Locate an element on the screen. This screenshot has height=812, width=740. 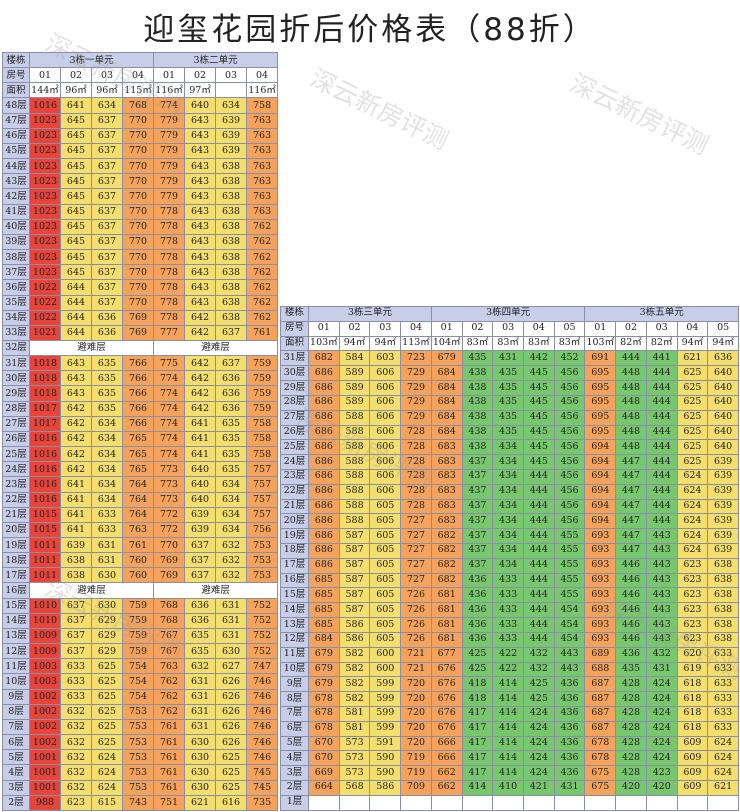
price-cell: 633 is located at coordinates (107, 514).